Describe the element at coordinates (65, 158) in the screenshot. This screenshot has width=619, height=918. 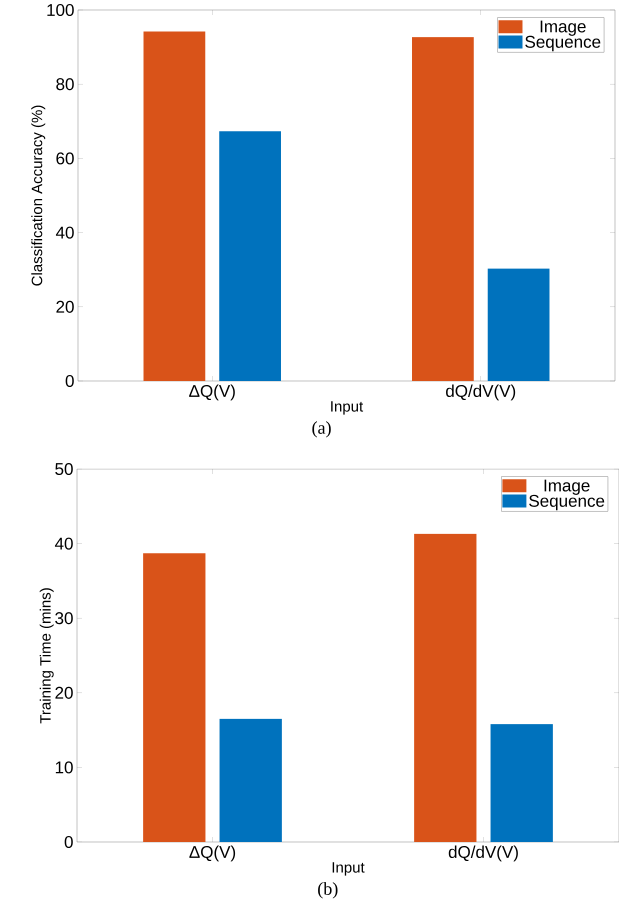
I see `y-tick-label: 60` at that location.